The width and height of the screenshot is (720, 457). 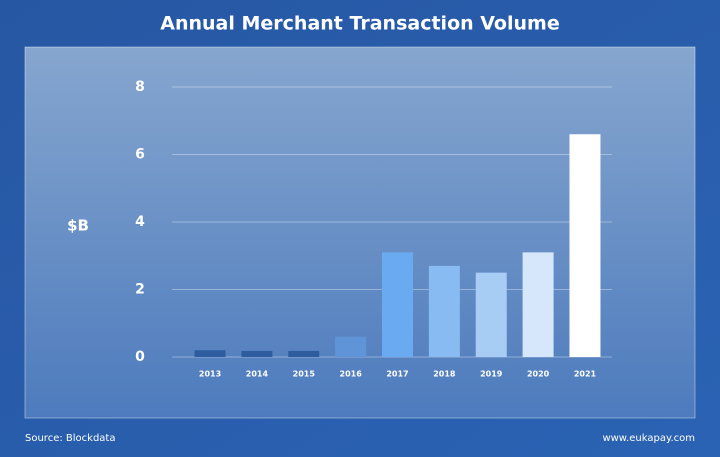 I want to click on y-tick-label: 8, so click(x=140, y=87).